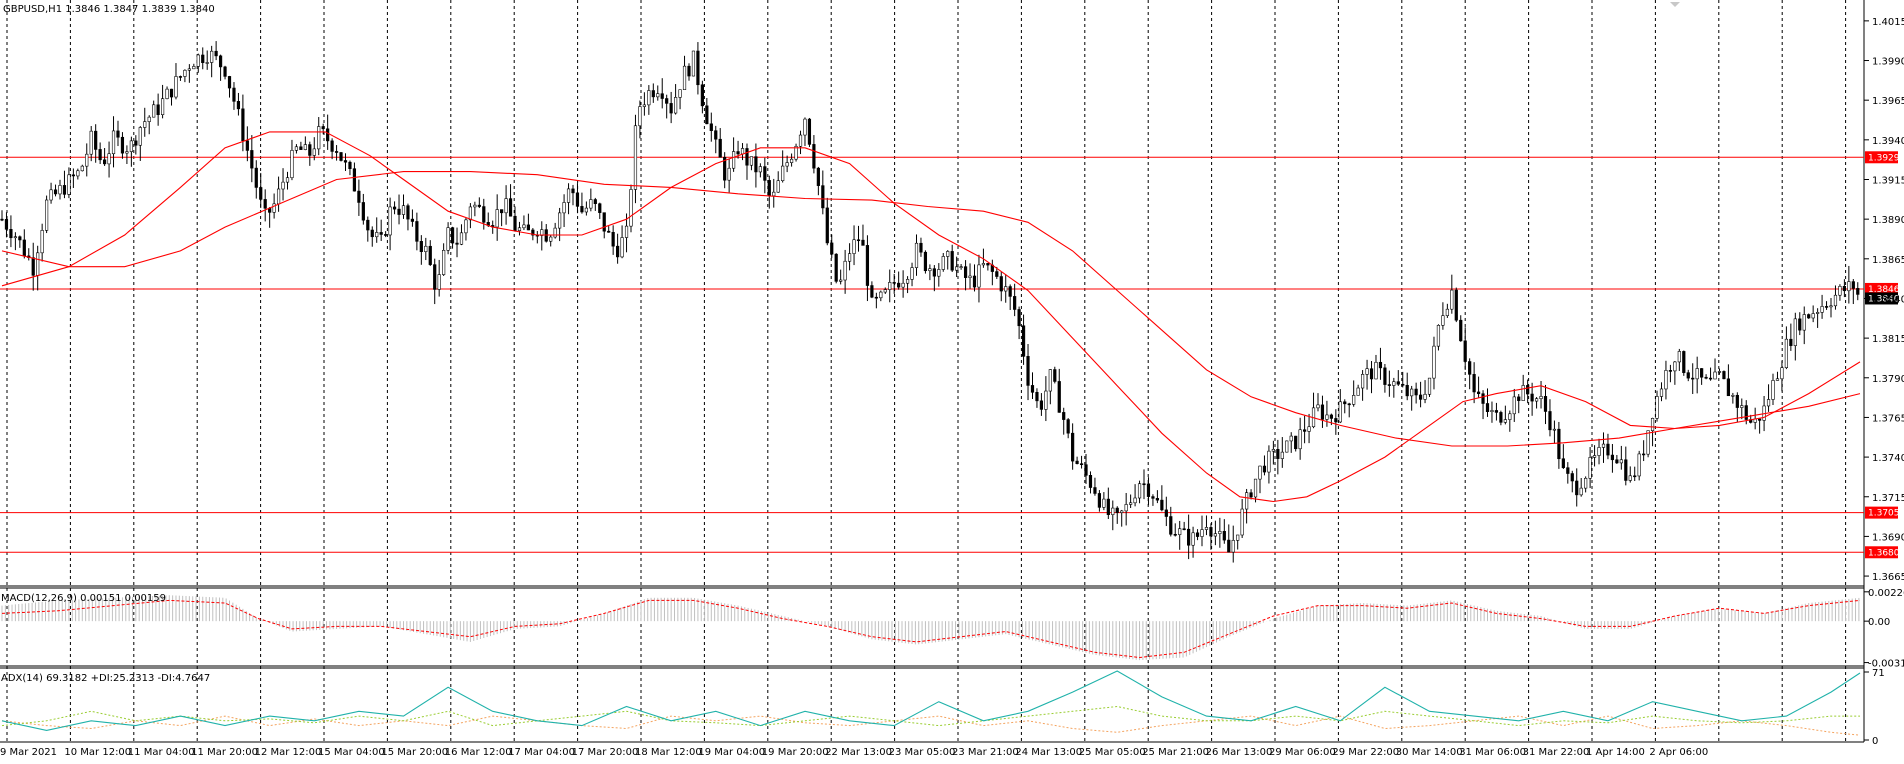 Image resolution: width=1904 pixels, height=764 pixels. What do you see at coordinates (1675, 4) in the screenshot?
I see `shift-marker-icon` at bounding box center [1675, 4].